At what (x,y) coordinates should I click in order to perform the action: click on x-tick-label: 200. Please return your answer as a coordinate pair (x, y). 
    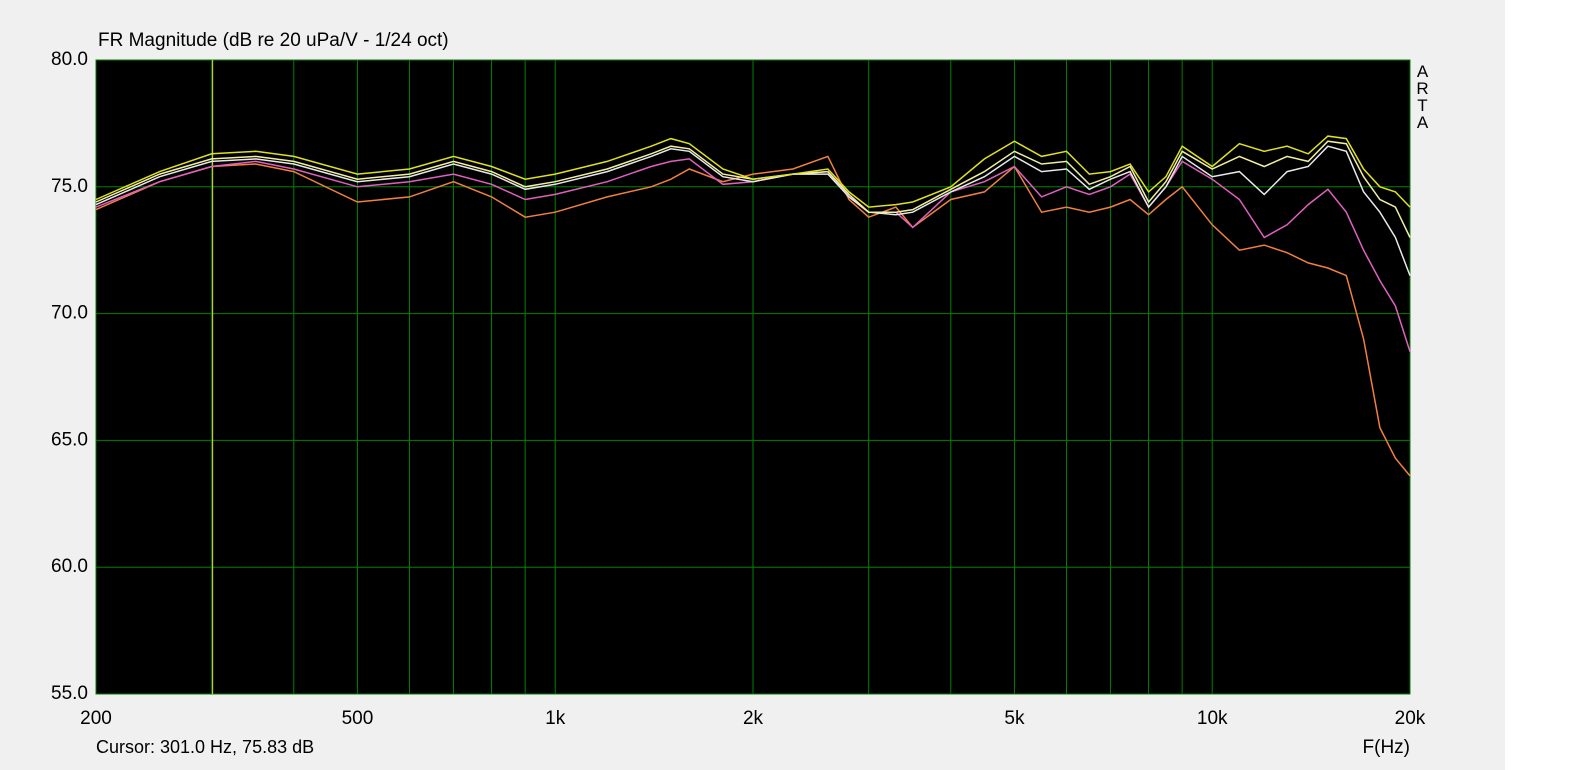
    Looking at the image, I should click on (96, 718).